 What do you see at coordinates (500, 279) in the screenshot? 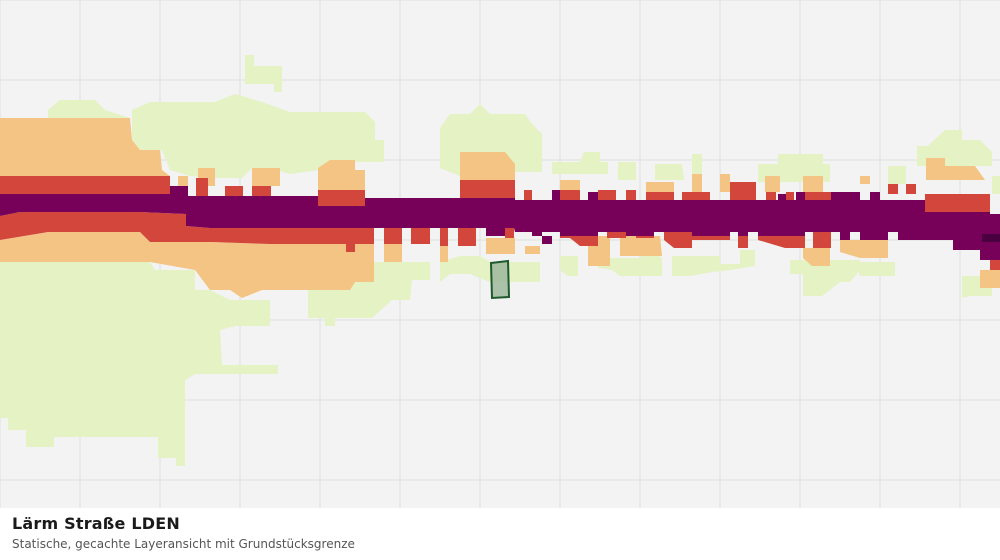
I see `parcel-boundary` at bounding box center [500, 279].